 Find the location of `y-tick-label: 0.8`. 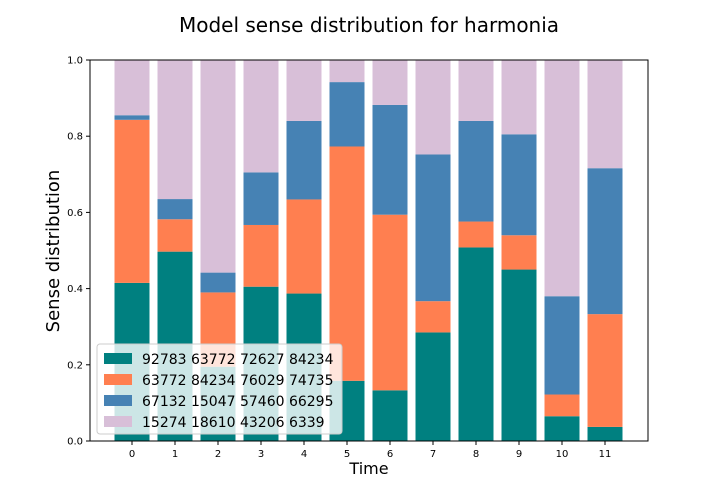

y-tick-label: 0.8 is located at coordinates (75, 137).